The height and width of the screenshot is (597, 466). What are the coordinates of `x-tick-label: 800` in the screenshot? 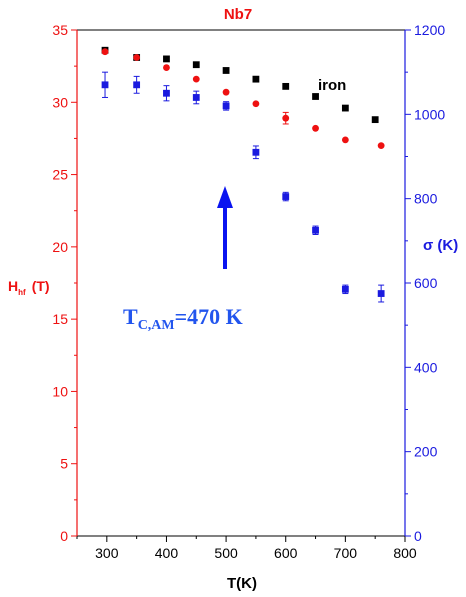 It's located at (405, 553).